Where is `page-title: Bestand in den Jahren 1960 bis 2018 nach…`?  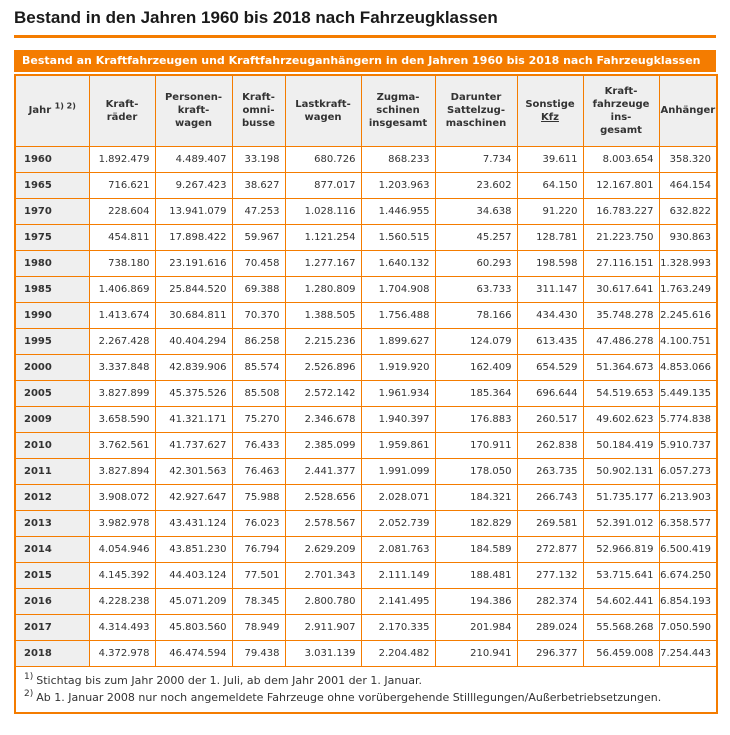
page-title: Bestand in den Jahren 1960 bis 2018 nach… is located at coordinates (256, 17).